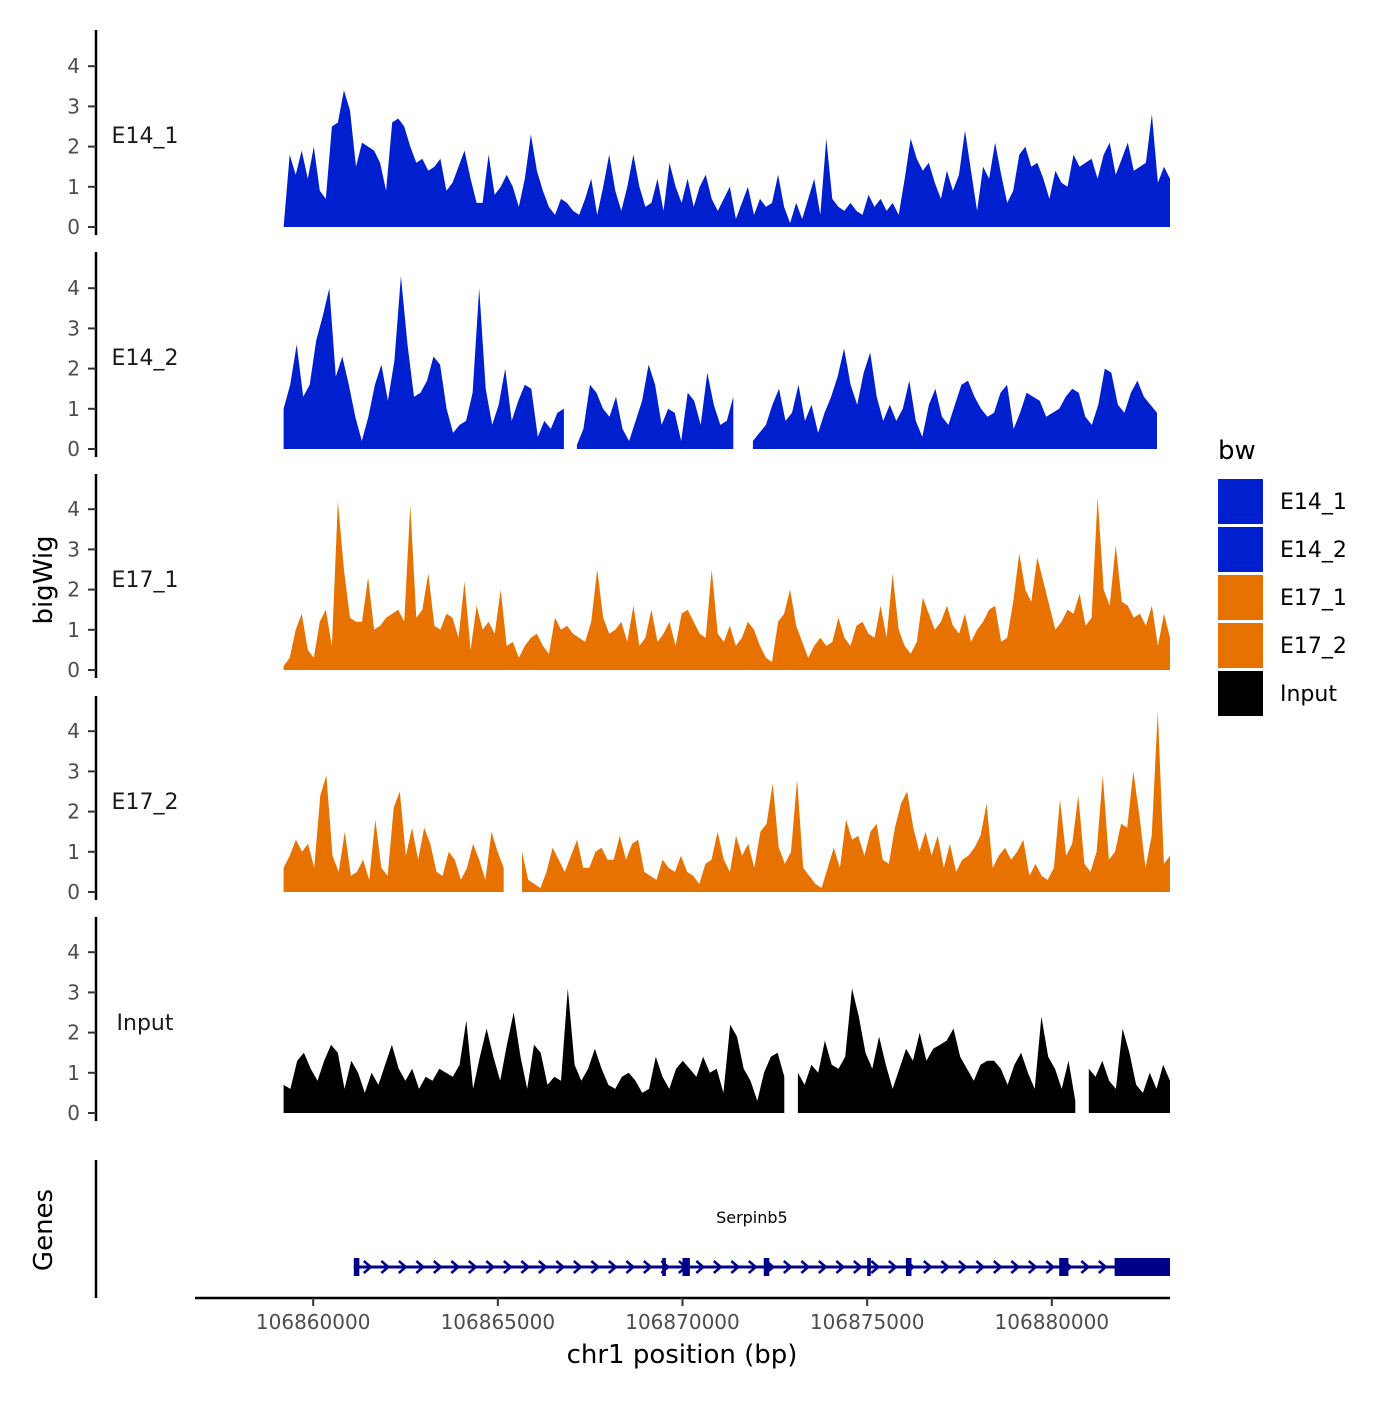 The image size is (1400, 1404). Describe the element at coordinates (498, 1322) in the screenshot. I see `x-tick-label: 106865000` at that location.